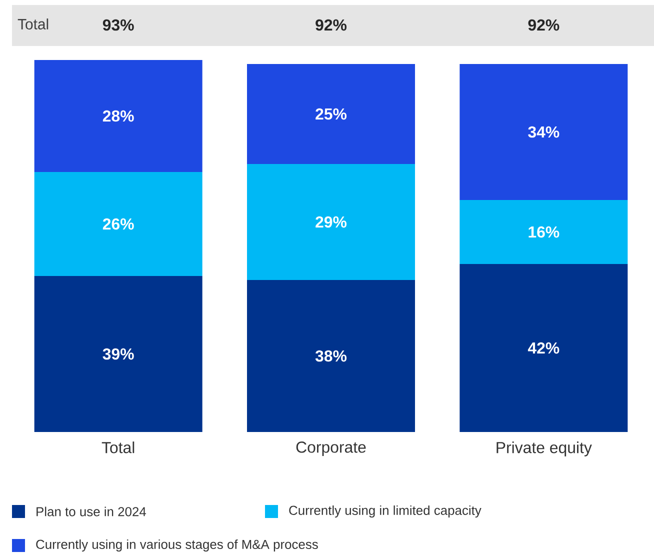 The height and width of the screenshot is (559, 654). I want to click on legend-label: Plan to use in 2024, so click(91, 511).